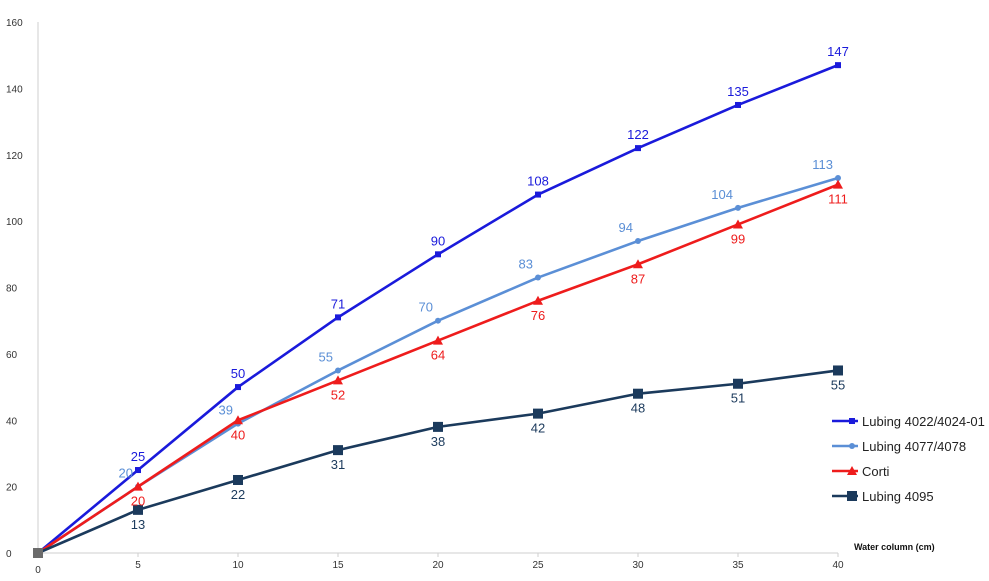 The width and height of the screenshot is (989, 581). What do you see at coordinates (438, 355) in the screenshot?
I see `data-label: 64` at bounding box center [438, 355].